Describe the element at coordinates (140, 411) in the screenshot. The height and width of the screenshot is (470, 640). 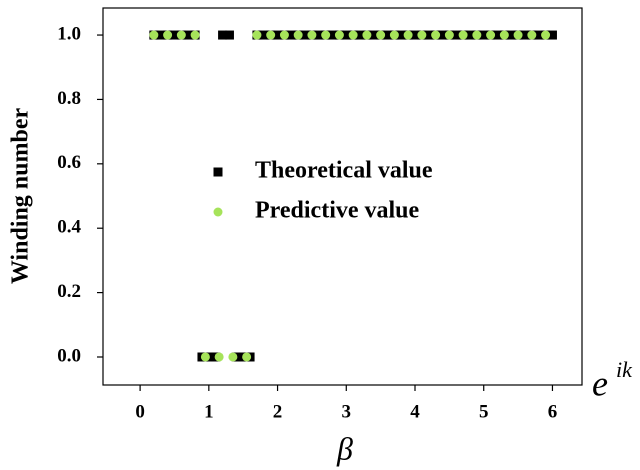
I see `x-tick-label: 0` at that location.